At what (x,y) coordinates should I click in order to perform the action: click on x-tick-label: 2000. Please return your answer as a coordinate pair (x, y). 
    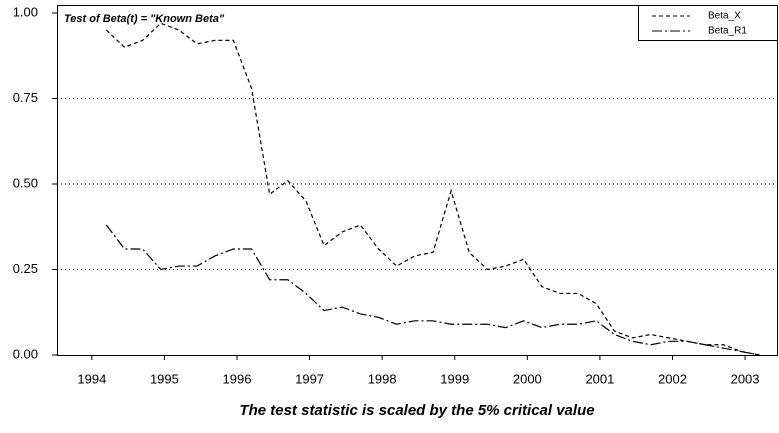
    Looking at the image, I should click on (527, 378).